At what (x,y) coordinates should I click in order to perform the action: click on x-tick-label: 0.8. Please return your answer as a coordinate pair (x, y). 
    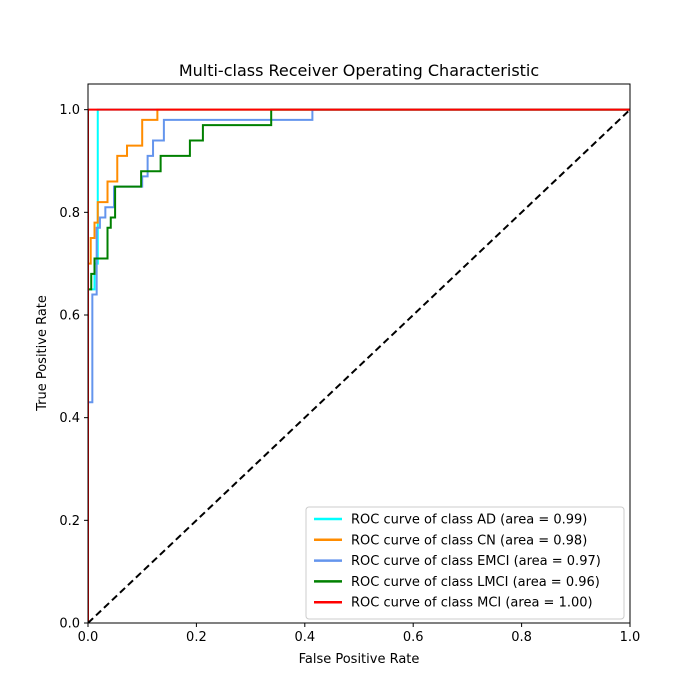
    Looking at the image, I should click on (521, 637).